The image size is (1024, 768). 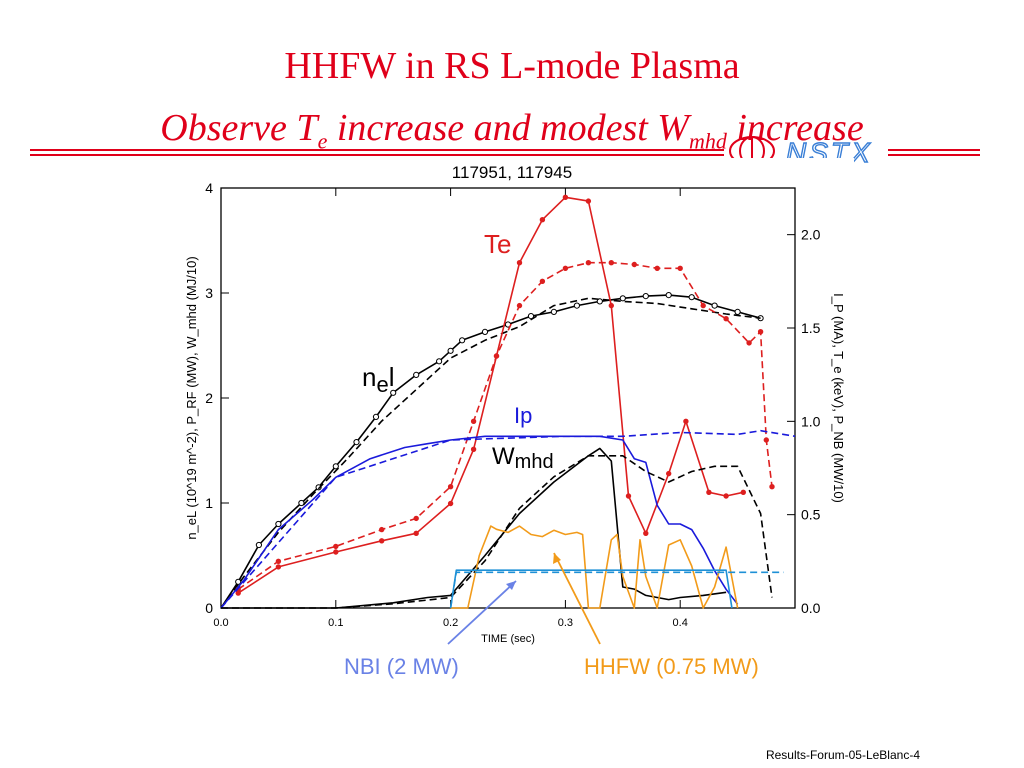 I want to click on ip-label: Ip, so click(x=523, y=415).